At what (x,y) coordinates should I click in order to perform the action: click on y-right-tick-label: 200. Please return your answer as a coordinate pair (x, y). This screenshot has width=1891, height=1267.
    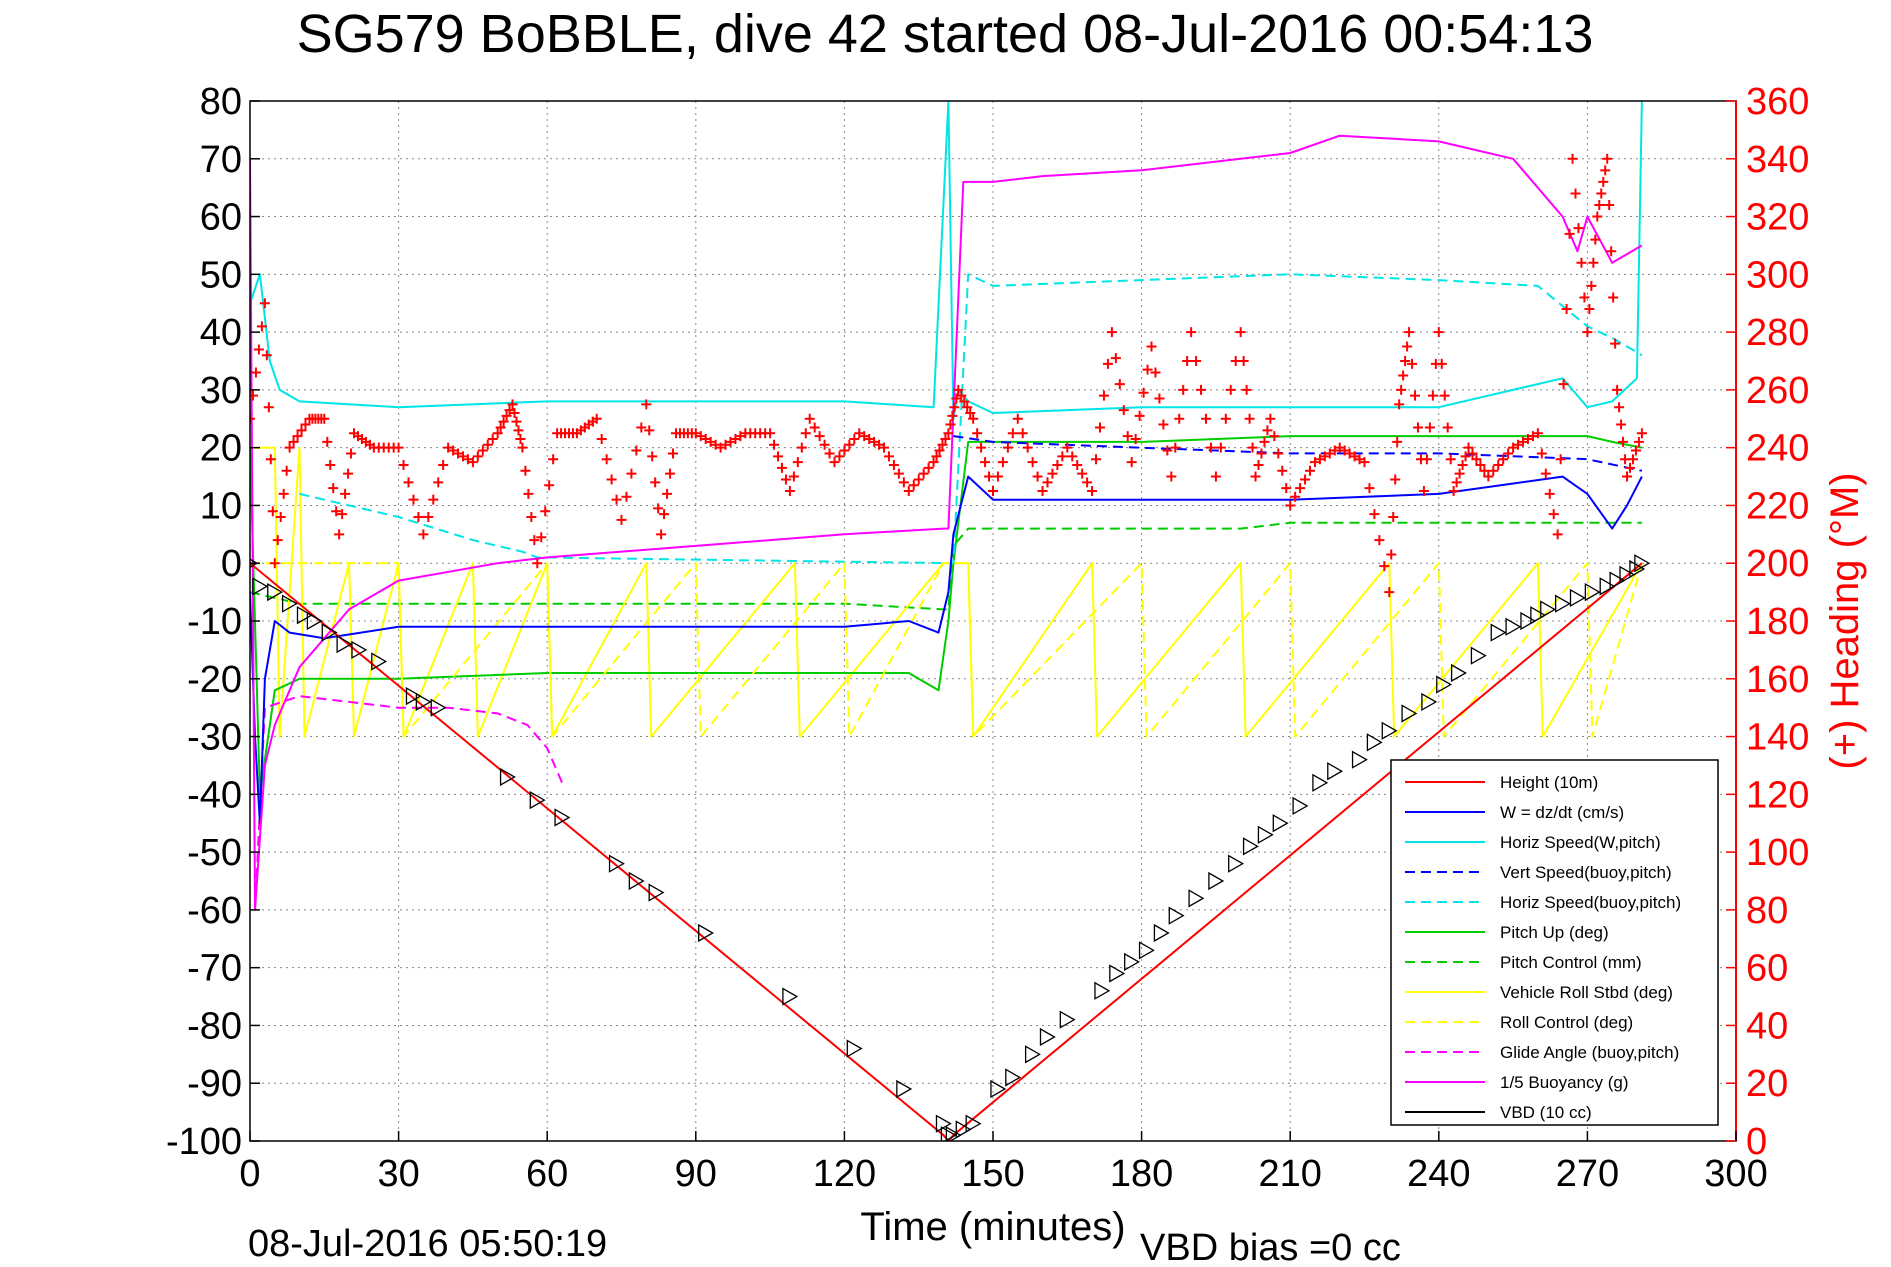
    Looking at the image, I should click on (1777, 564).